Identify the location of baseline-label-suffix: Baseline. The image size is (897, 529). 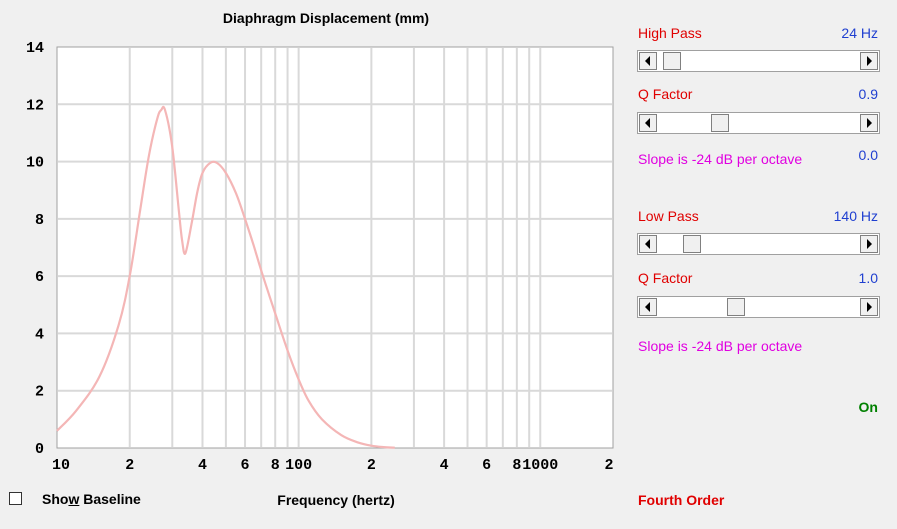
(110, 499).